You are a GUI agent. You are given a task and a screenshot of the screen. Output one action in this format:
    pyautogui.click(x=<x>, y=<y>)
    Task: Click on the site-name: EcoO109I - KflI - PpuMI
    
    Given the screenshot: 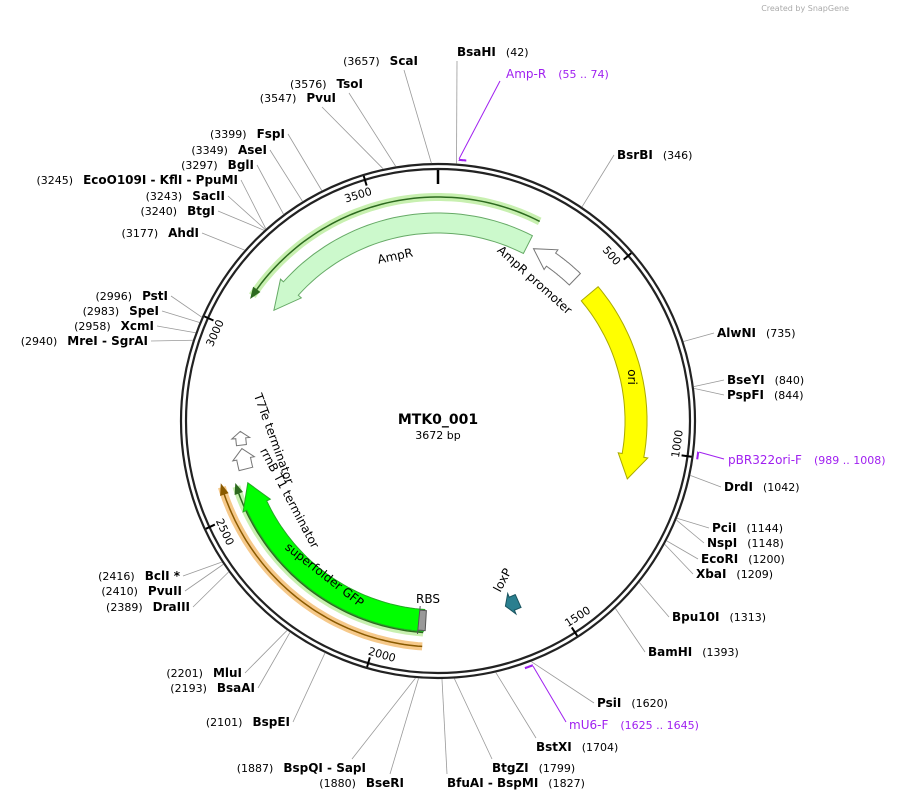 What is the action you would take?
    pyautogui.click(x=160, y=180)
    